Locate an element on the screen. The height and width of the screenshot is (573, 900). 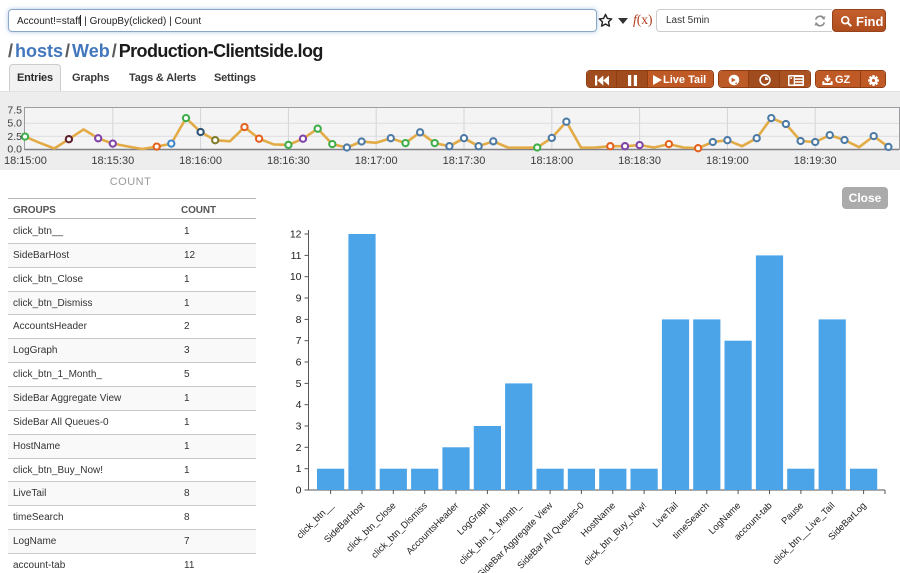
svg-text: 6 is located at coordinates (299, 363).